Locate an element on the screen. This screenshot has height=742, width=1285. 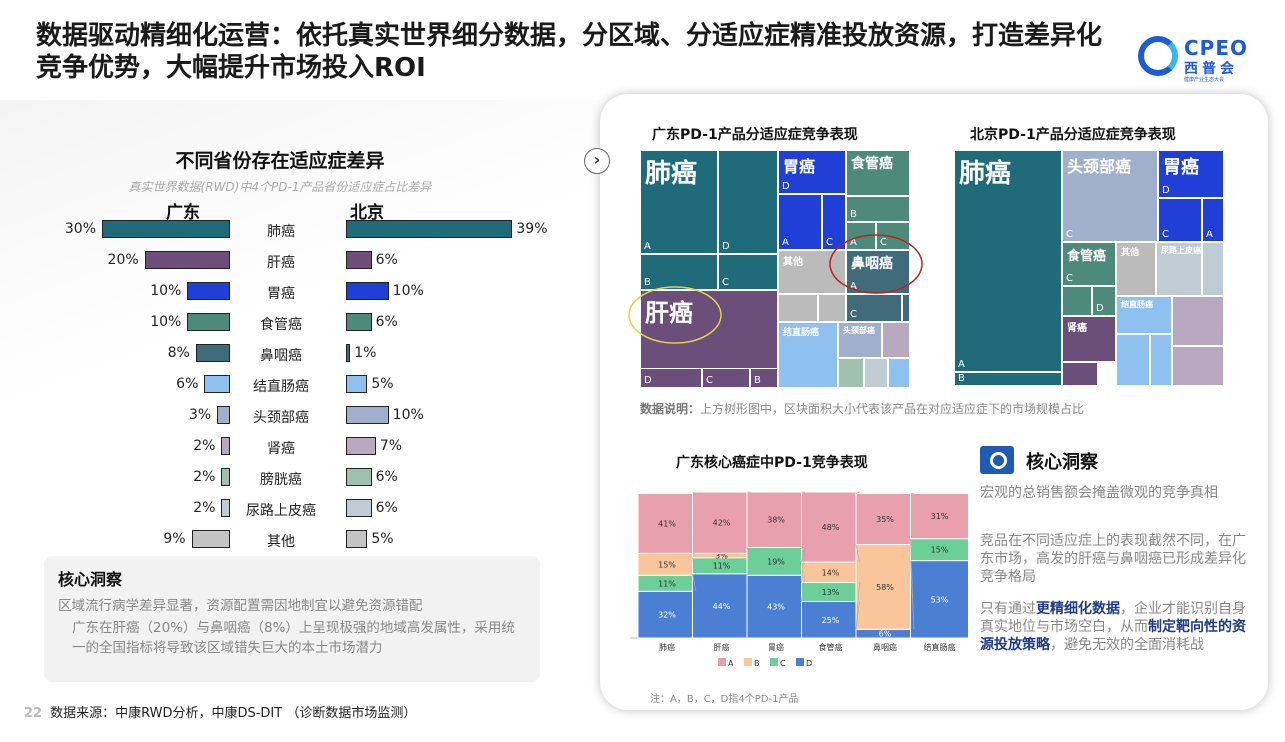
stacked-bar-label: 25% is located at coordinates (831, 620).